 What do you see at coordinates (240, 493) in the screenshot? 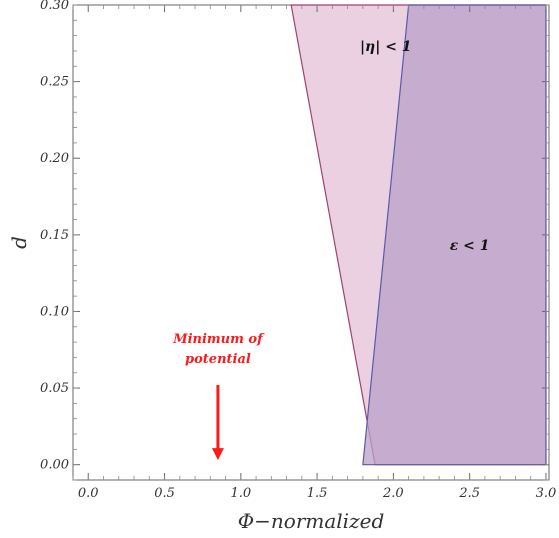
I see `x-tick-label: 1.0` at bounding box center [240, 493].